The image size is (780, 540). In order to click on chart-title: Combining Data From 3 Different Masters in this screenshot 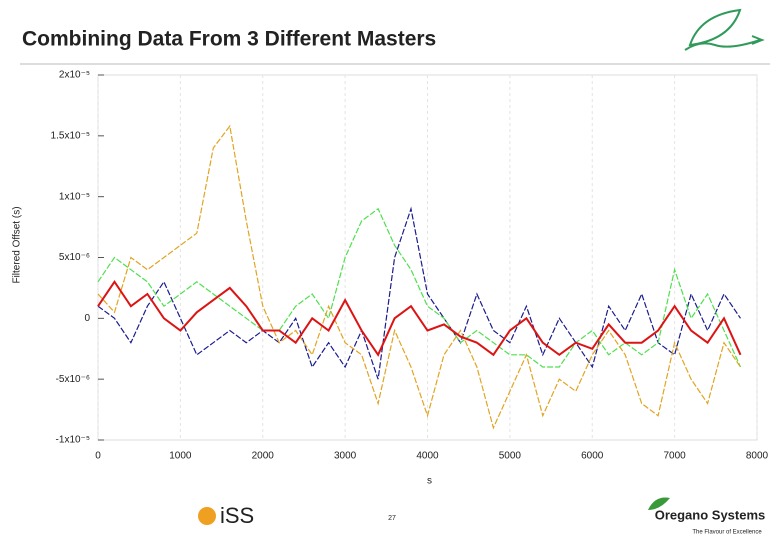, I will do `click(229, 39)`.